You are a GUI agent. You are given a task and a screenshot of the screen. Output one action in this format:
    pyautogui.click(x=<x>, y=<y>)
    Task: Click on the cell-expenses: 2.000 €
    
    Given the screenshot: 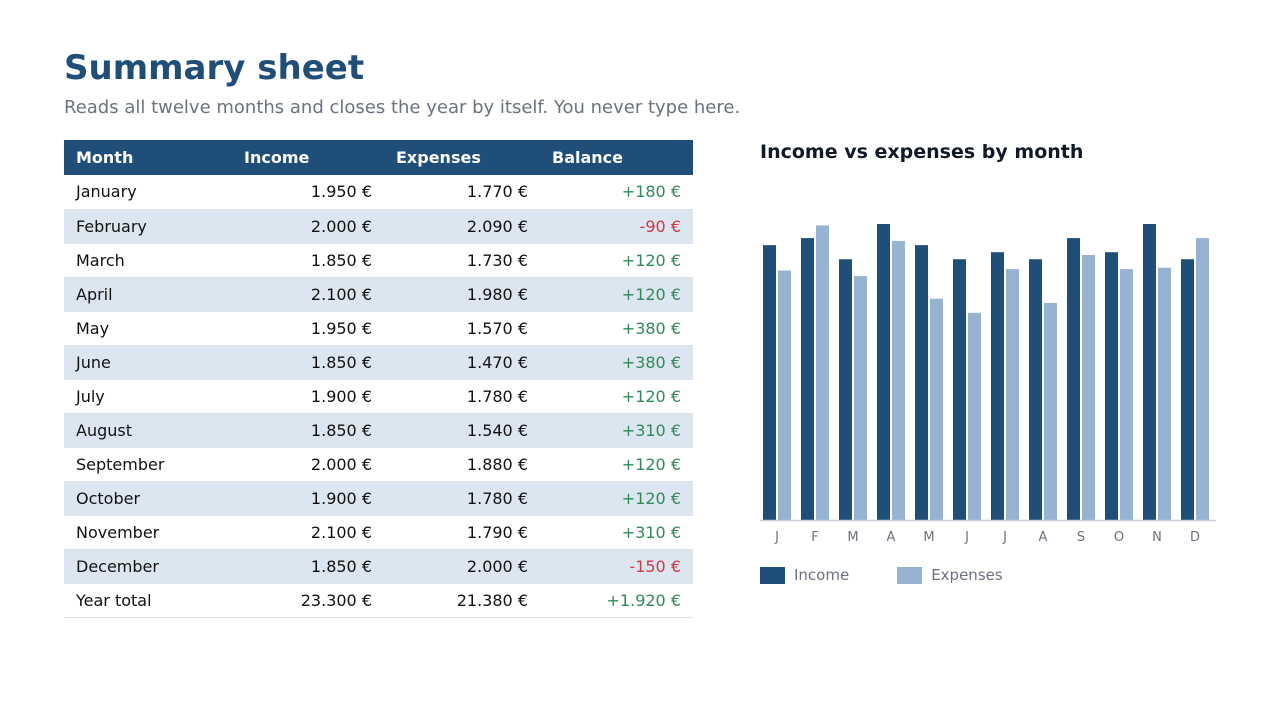 What is the action you would take?
    pyautogui.click(x=462, y=566)
    